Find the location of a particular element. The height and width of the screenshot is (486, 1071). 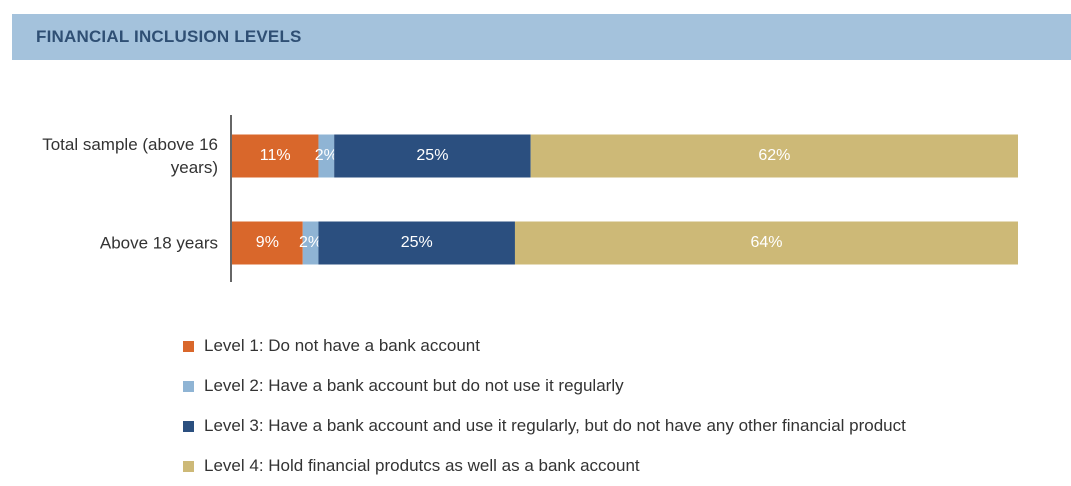

value-label: 9% is located at coordinates (267, 242).